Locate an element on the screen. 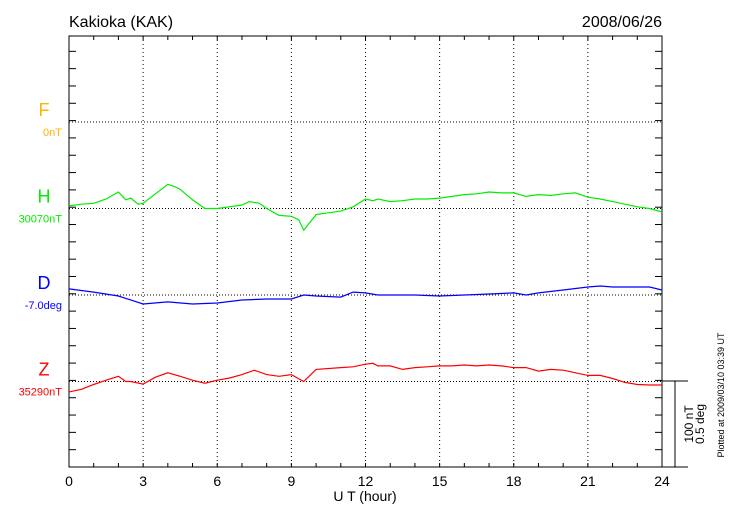  trace-z is located at coordinates (365, 377).